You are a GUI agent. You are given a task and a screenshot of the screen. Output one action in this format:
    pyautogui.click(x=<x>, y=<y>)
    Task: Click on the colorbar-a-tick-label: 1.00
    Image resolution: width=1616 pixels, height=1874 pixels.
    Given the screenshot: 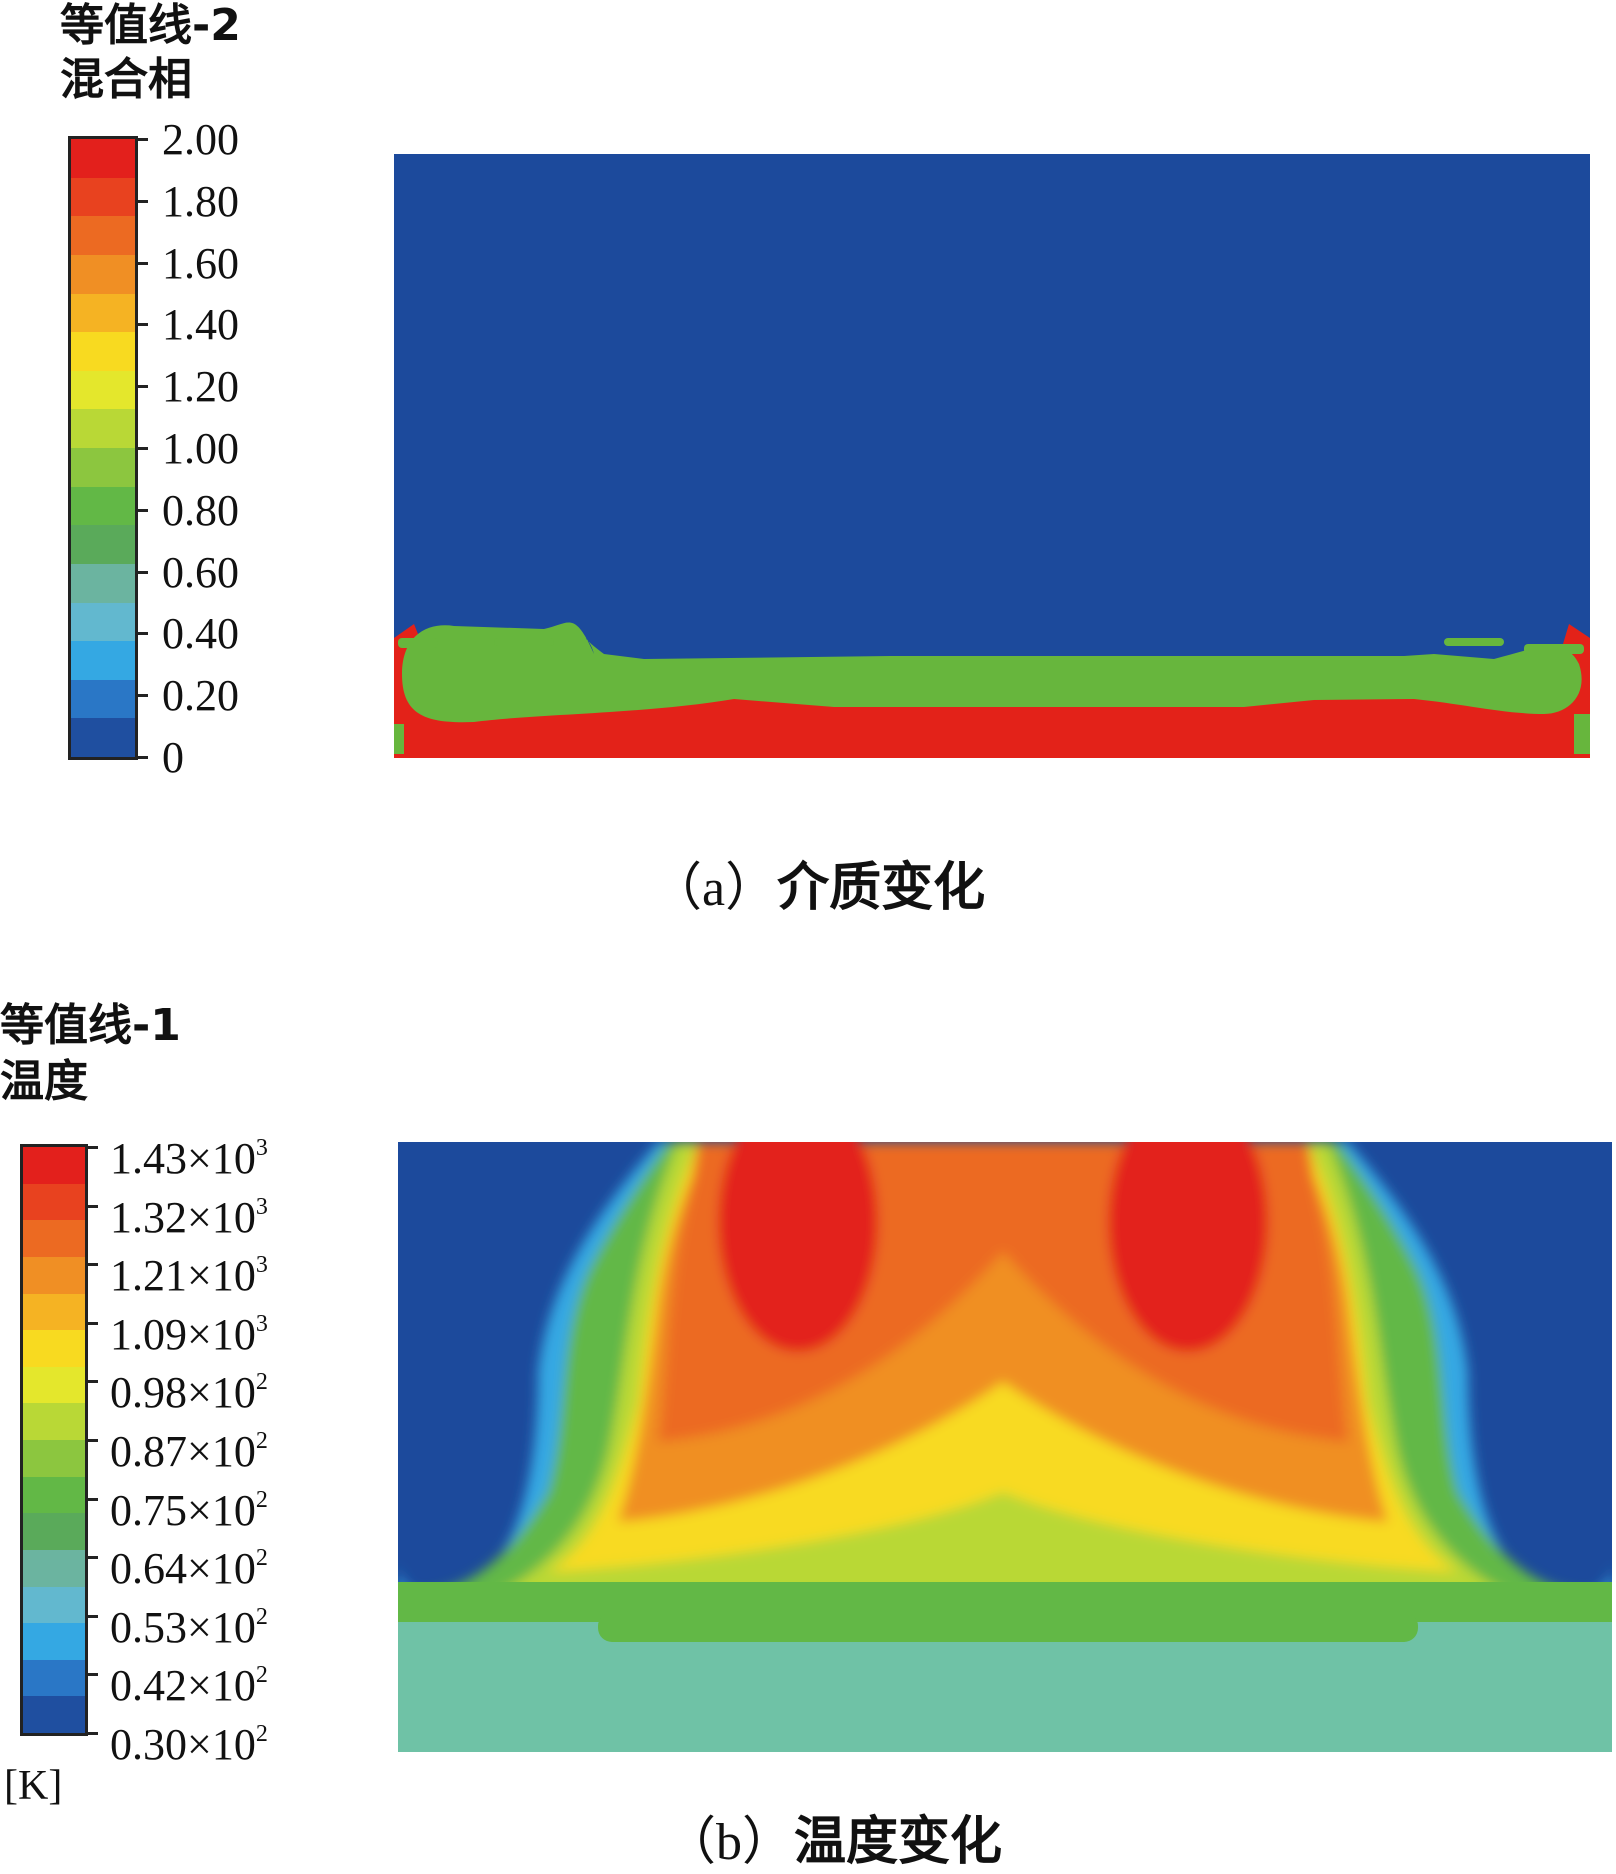 What is the action you would take?
    pyautogui.click(x=200, y=448)
    